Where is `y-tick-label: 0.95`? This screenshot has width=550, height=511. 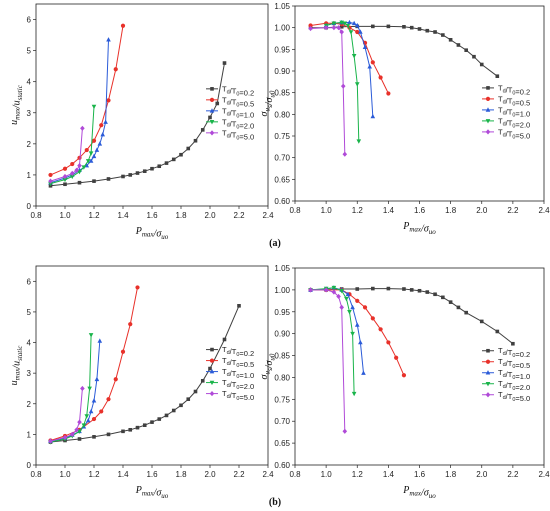 y-tick-label: 0.95 is located at coordinates (282, 49).